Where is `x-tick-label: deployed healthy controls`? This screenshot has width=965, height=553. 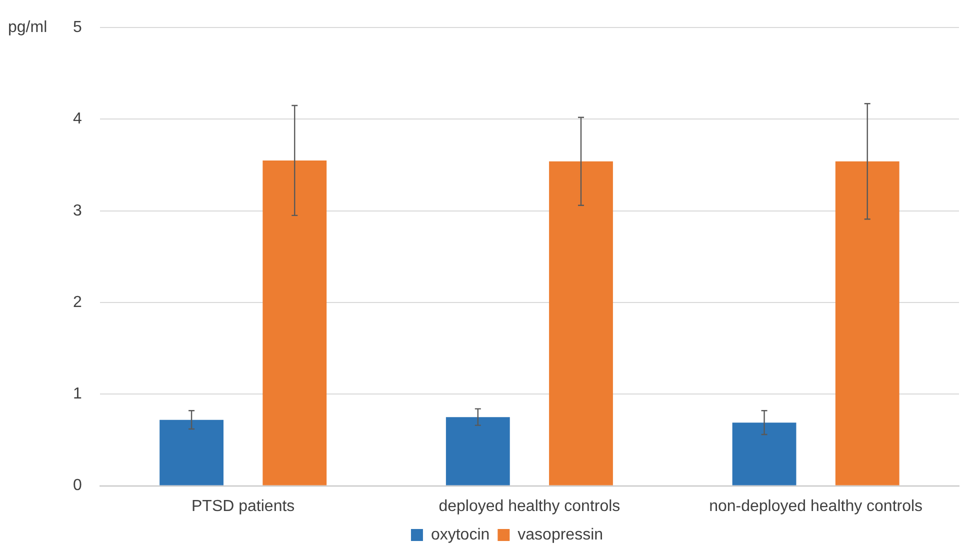 x-tick-label: deployed healthy controls is located at coordinates (529, 506).